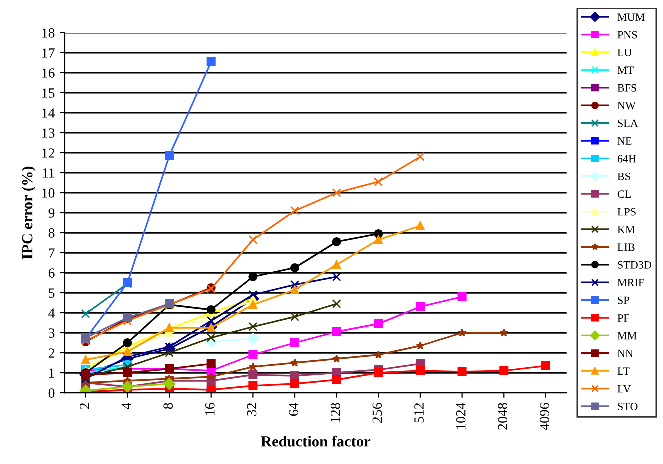  Describe the element at coordinates (461, 416) in the screenshot. I see `x-tick-label: 1024` at that location.